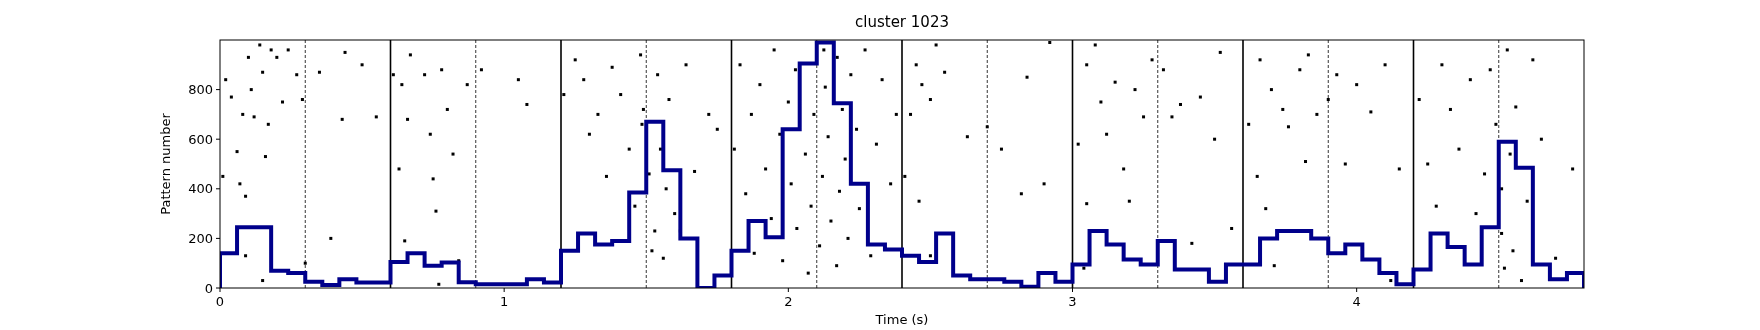 The width and height of the screenshot is (1760, 330). What do you see at coordinates (200, 139) in the screenshot?
I see `y-tick-label: 600` at bounding box center [200, 139].